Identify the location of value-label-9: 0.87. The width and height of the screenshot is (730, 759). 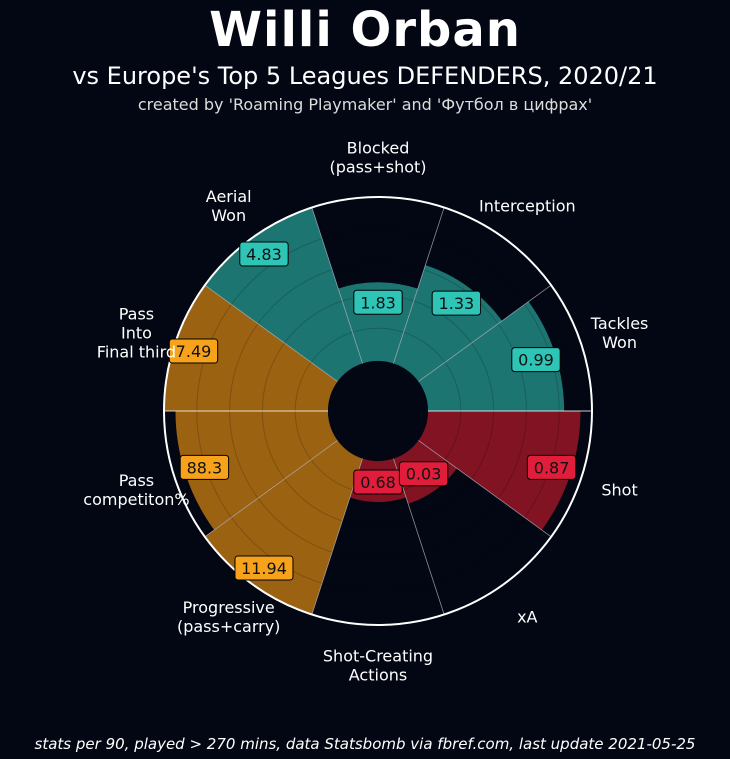
(552, 467).